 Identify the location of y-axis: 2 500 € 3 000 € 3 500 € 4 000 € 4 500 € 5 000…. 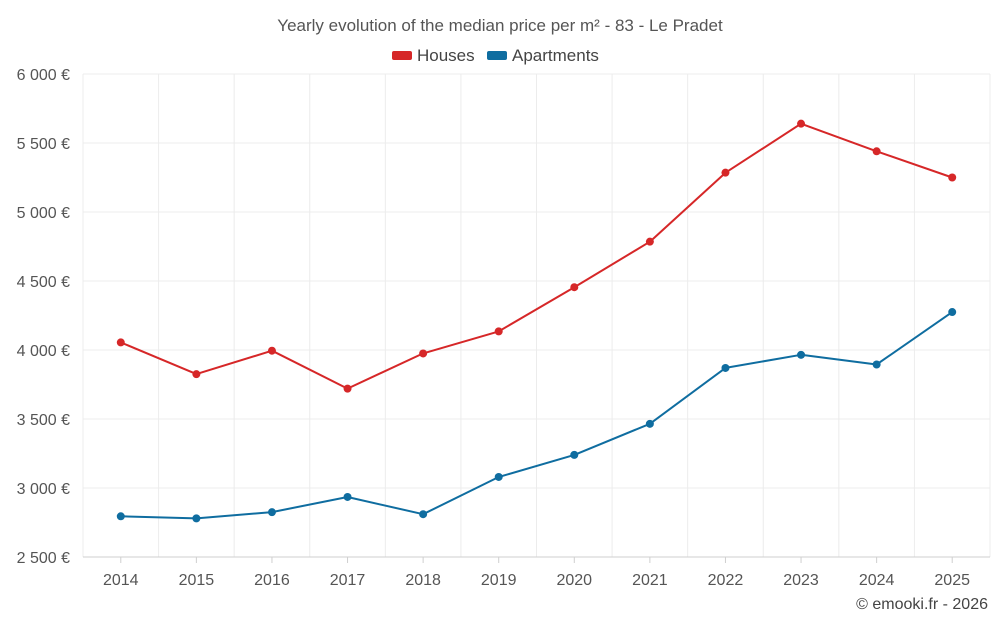
(43, 317).